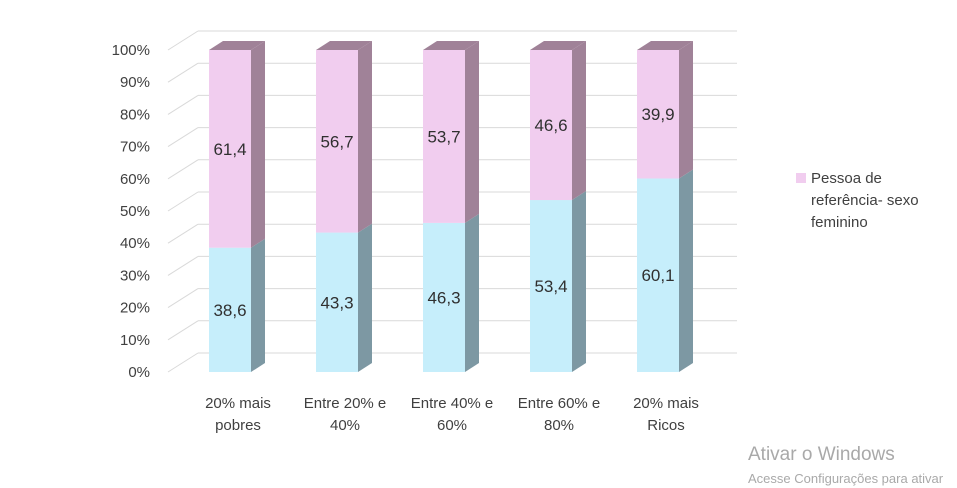 The image size is (957, 488). What do you see at coordinates (801, 178) in the screenshot?
I see `legend-swatch` at bounding box center [801, 178].